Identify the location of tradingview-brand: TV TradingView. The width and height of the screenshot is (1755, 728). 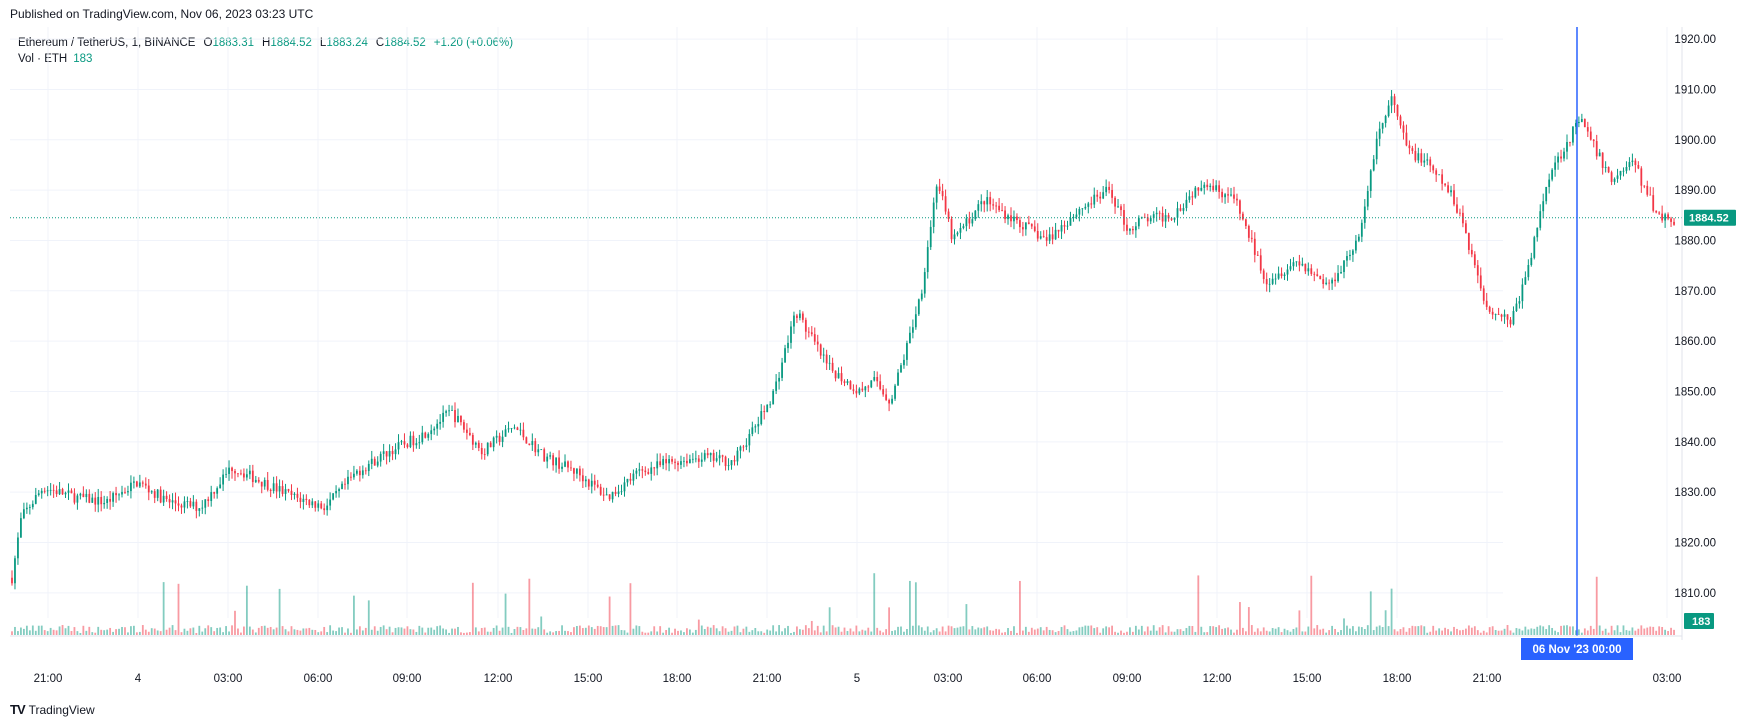
(52, 709).